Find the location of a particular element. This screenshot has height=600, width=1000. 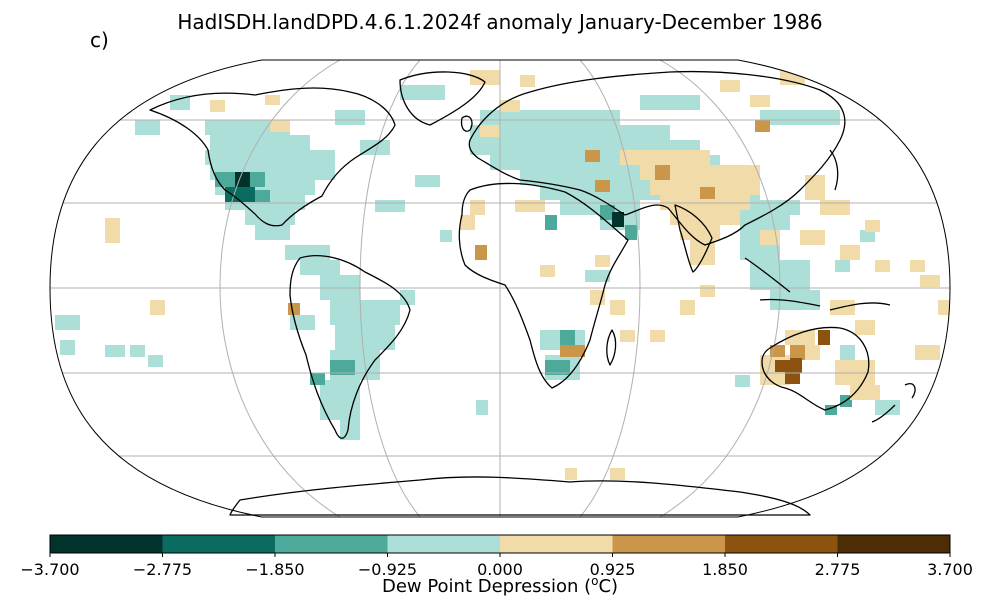

colorbar-tick-label: 1.850 is located at coordinates (725, 569).